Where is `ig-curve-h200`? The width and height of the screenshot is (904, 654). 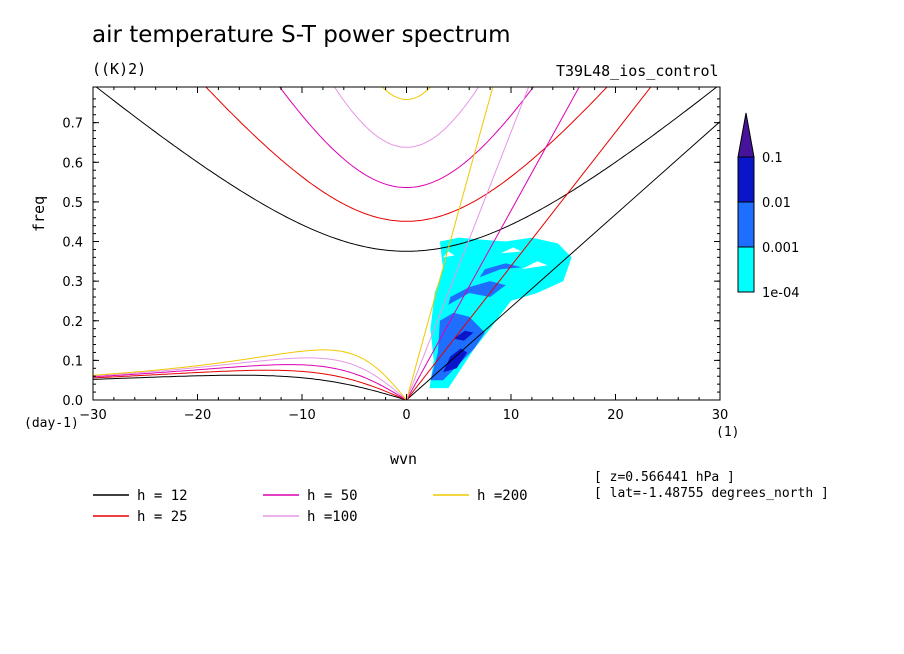 ig-curve-h200 is located at coordinates (406, 94).